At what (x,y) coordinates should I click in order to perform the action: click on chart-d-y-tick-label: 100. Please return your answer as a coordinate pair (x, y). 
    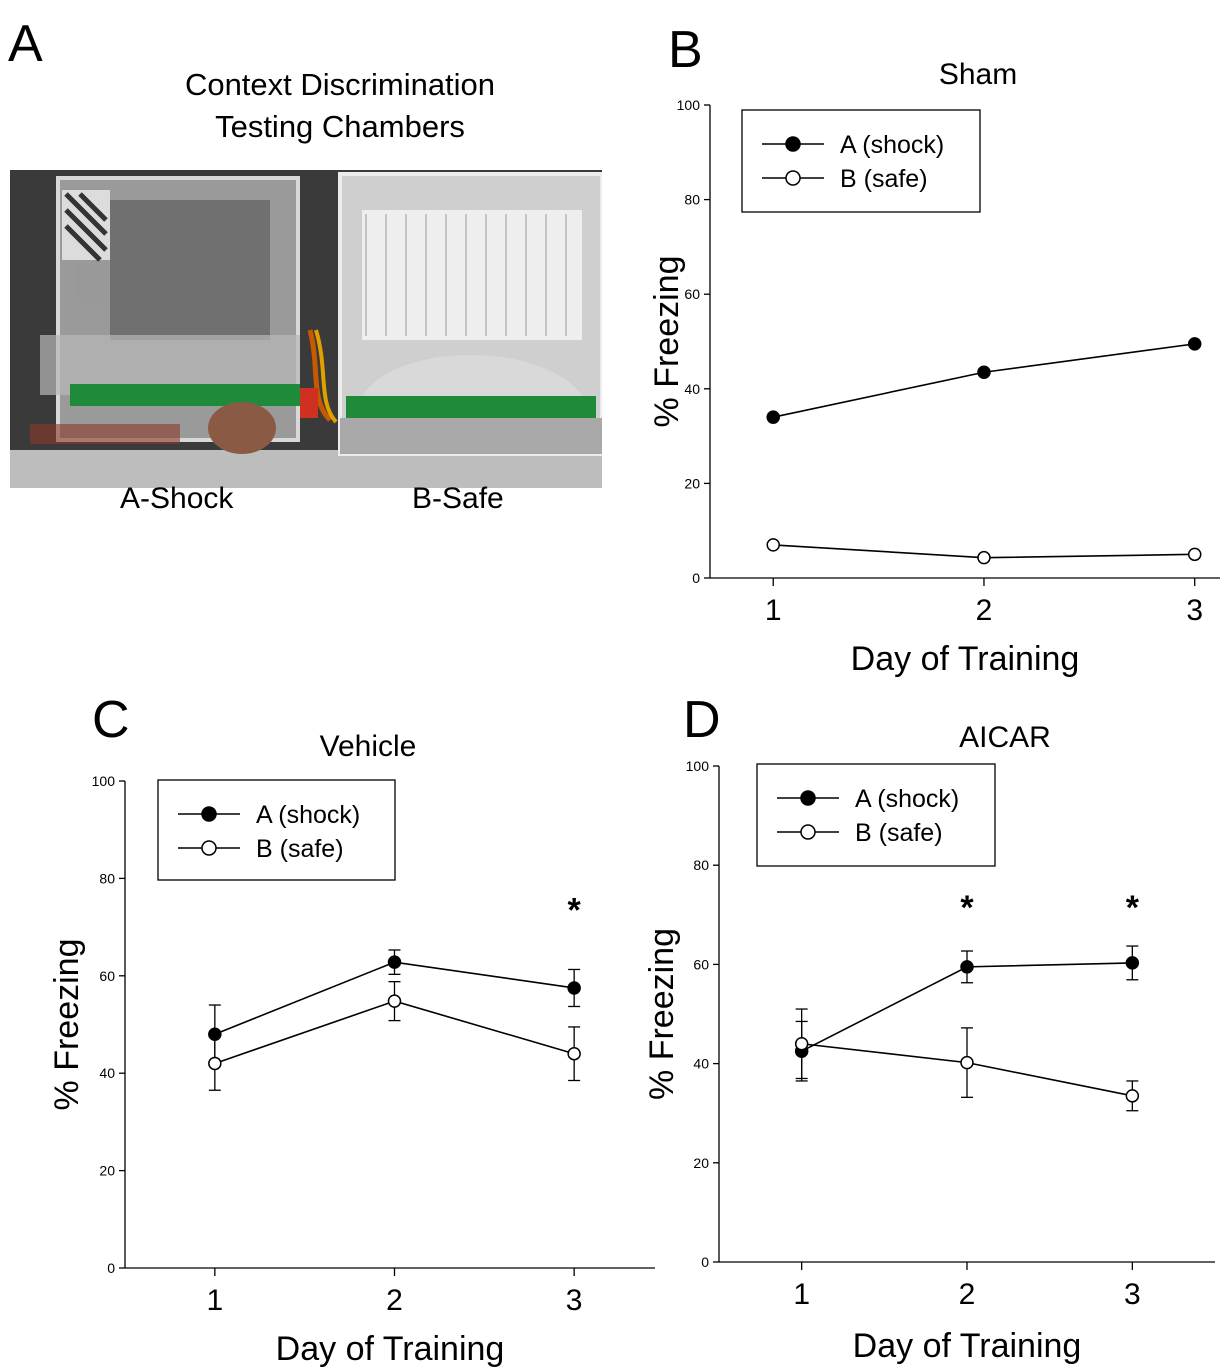
    Looking at the image, I should click on (698, 766).